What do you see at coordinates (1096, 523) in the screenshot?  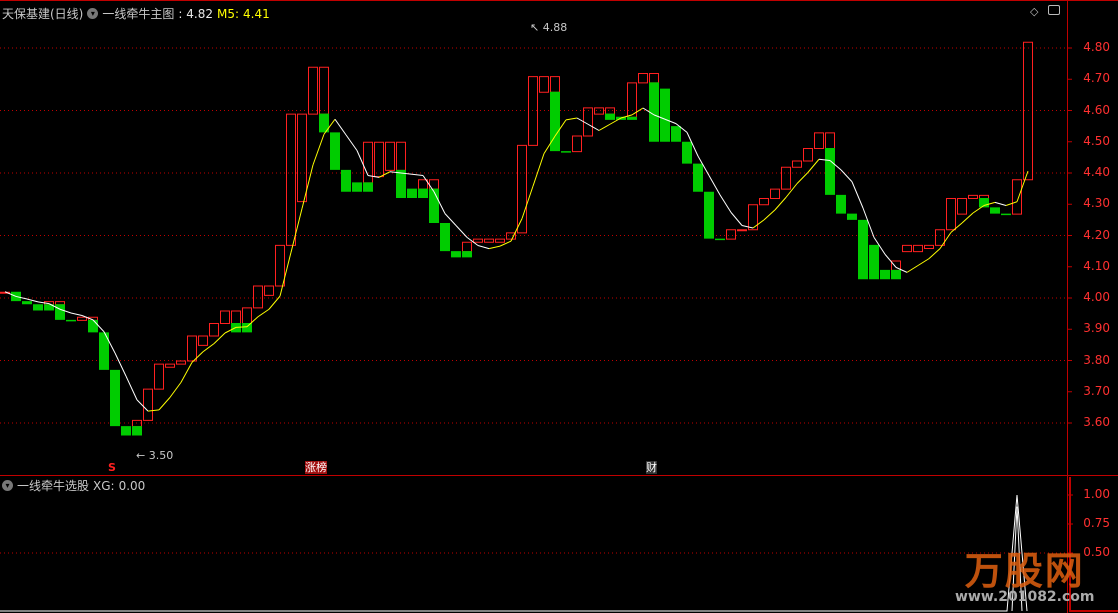 I see `sub-tick-label: 0.75` at bounding box center [1096, 523].